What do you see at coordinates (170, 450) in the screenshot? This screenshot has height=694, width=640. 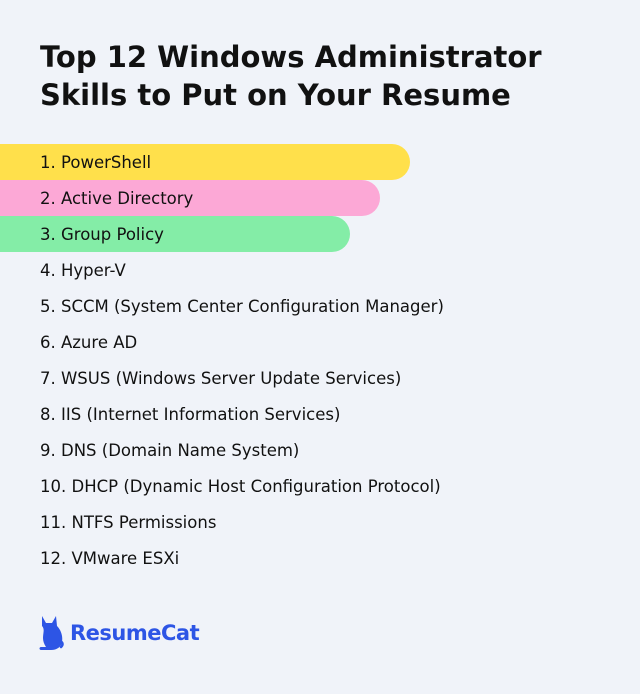 I see `skill-item: 9. DNS (Domain Name System)` at bounding box center [170, 450].